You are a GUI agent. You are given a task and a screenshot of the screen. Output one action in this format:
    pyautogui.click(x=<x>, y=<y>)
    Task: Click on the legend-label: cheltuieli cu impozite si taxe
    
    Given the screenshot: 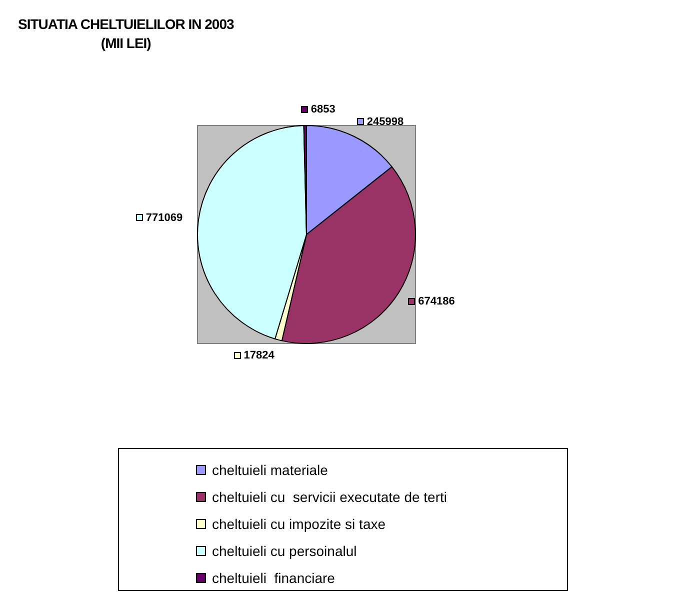 What is the action you would take?
    pyautogui.click(x=299, y=524)
    